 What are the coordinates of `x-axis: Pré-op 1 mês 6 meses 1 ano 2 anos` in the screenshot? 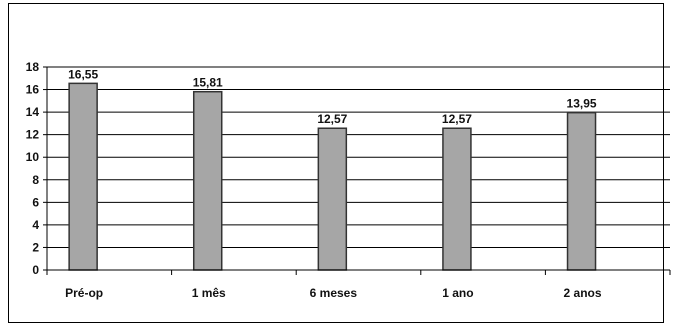 It's located at (358, 284).